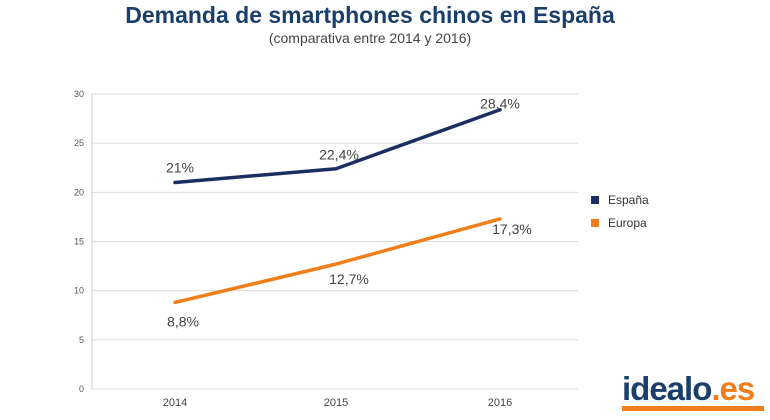 The height and width of the screenshot is (420, 770). Describe the element at coordinates (500, 104) in the screenshot. I see `data-label: 28,4%` at that location.